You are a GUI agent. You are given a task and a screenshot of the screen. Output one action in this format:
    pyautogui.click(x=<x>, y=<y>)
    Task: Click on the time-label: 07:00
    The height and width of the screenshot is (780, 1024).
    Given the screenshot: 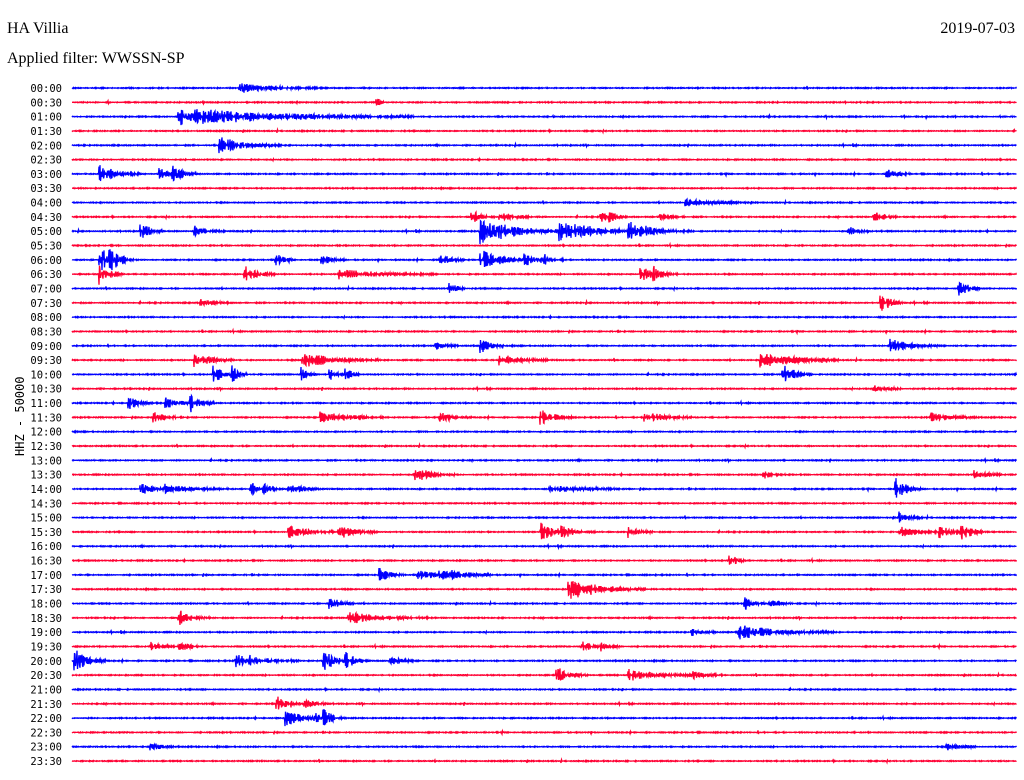 What is the action you would take?
    pyautogui.click(x=46, y=289)
    